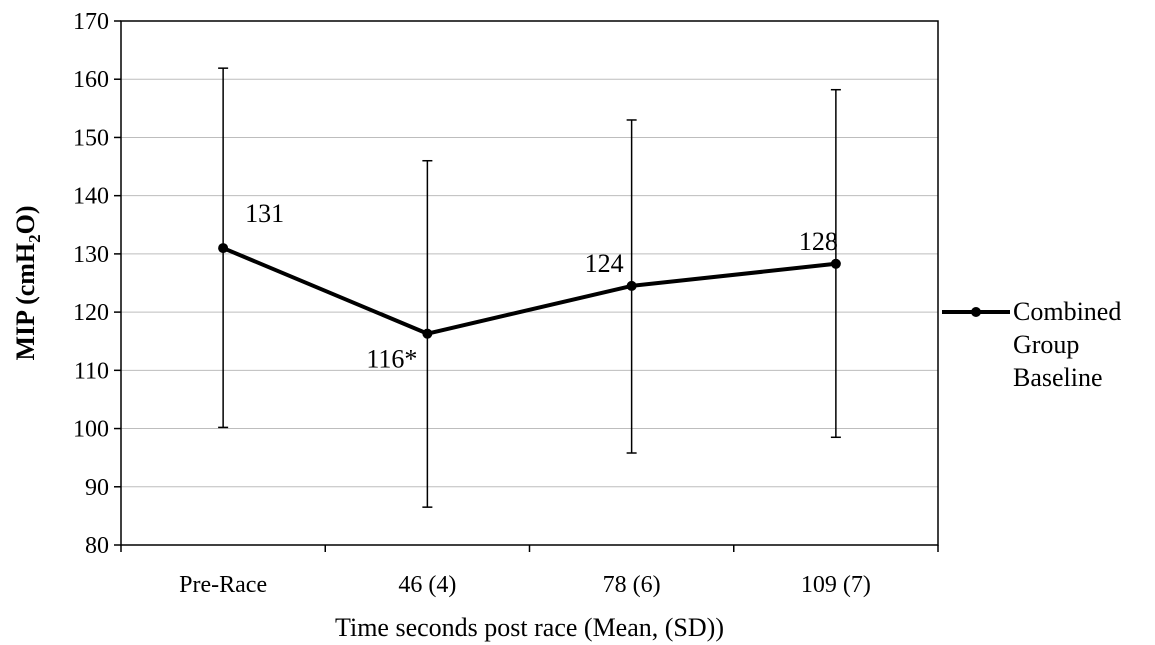 The image size is (1155, 645). What do you see at coordinates (1058, 377) in the screenshot?
I see `legend-label-line-3: Baseline` at bounding box center [1058, 377].